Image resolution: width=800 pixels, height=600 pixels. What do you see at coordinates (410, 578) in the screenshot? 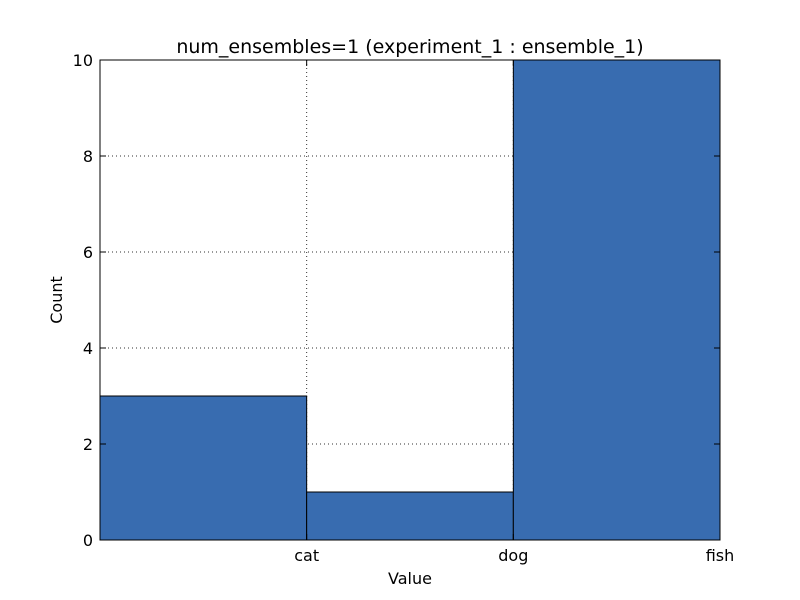
I see `x-axis-label: Value` at bounding box center [410, 578].